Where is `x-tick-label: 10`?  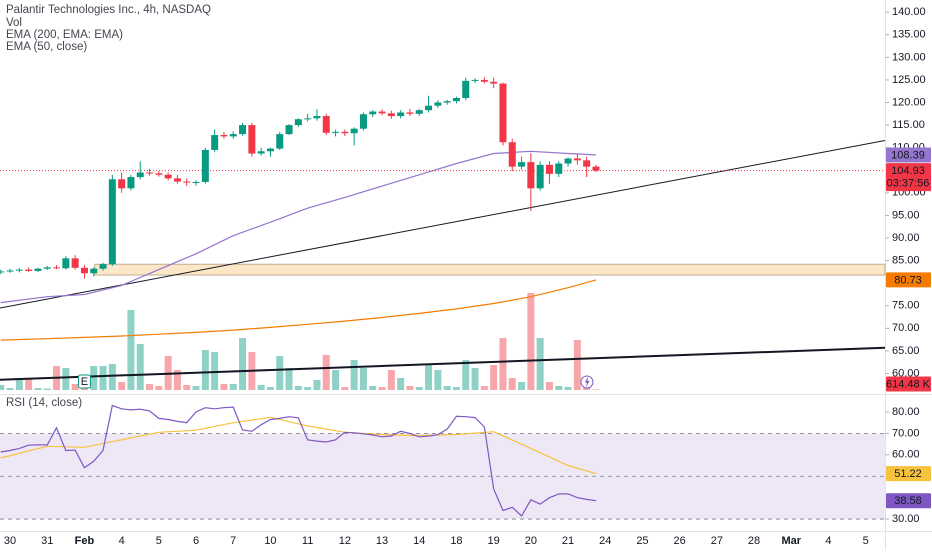
x-tick-label: 10 is located at coordinates (270, 541).